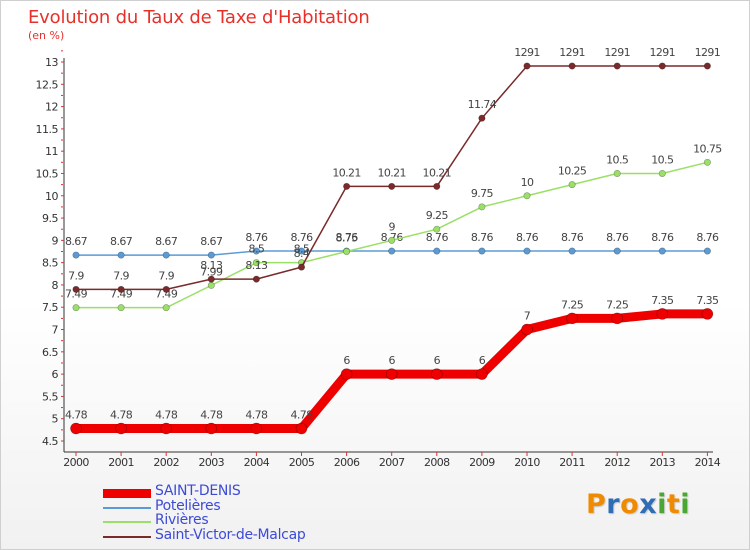 The height and width of the screenshot is (550, 750). I want to click on legend-label: Rivières, so click(182, 520).